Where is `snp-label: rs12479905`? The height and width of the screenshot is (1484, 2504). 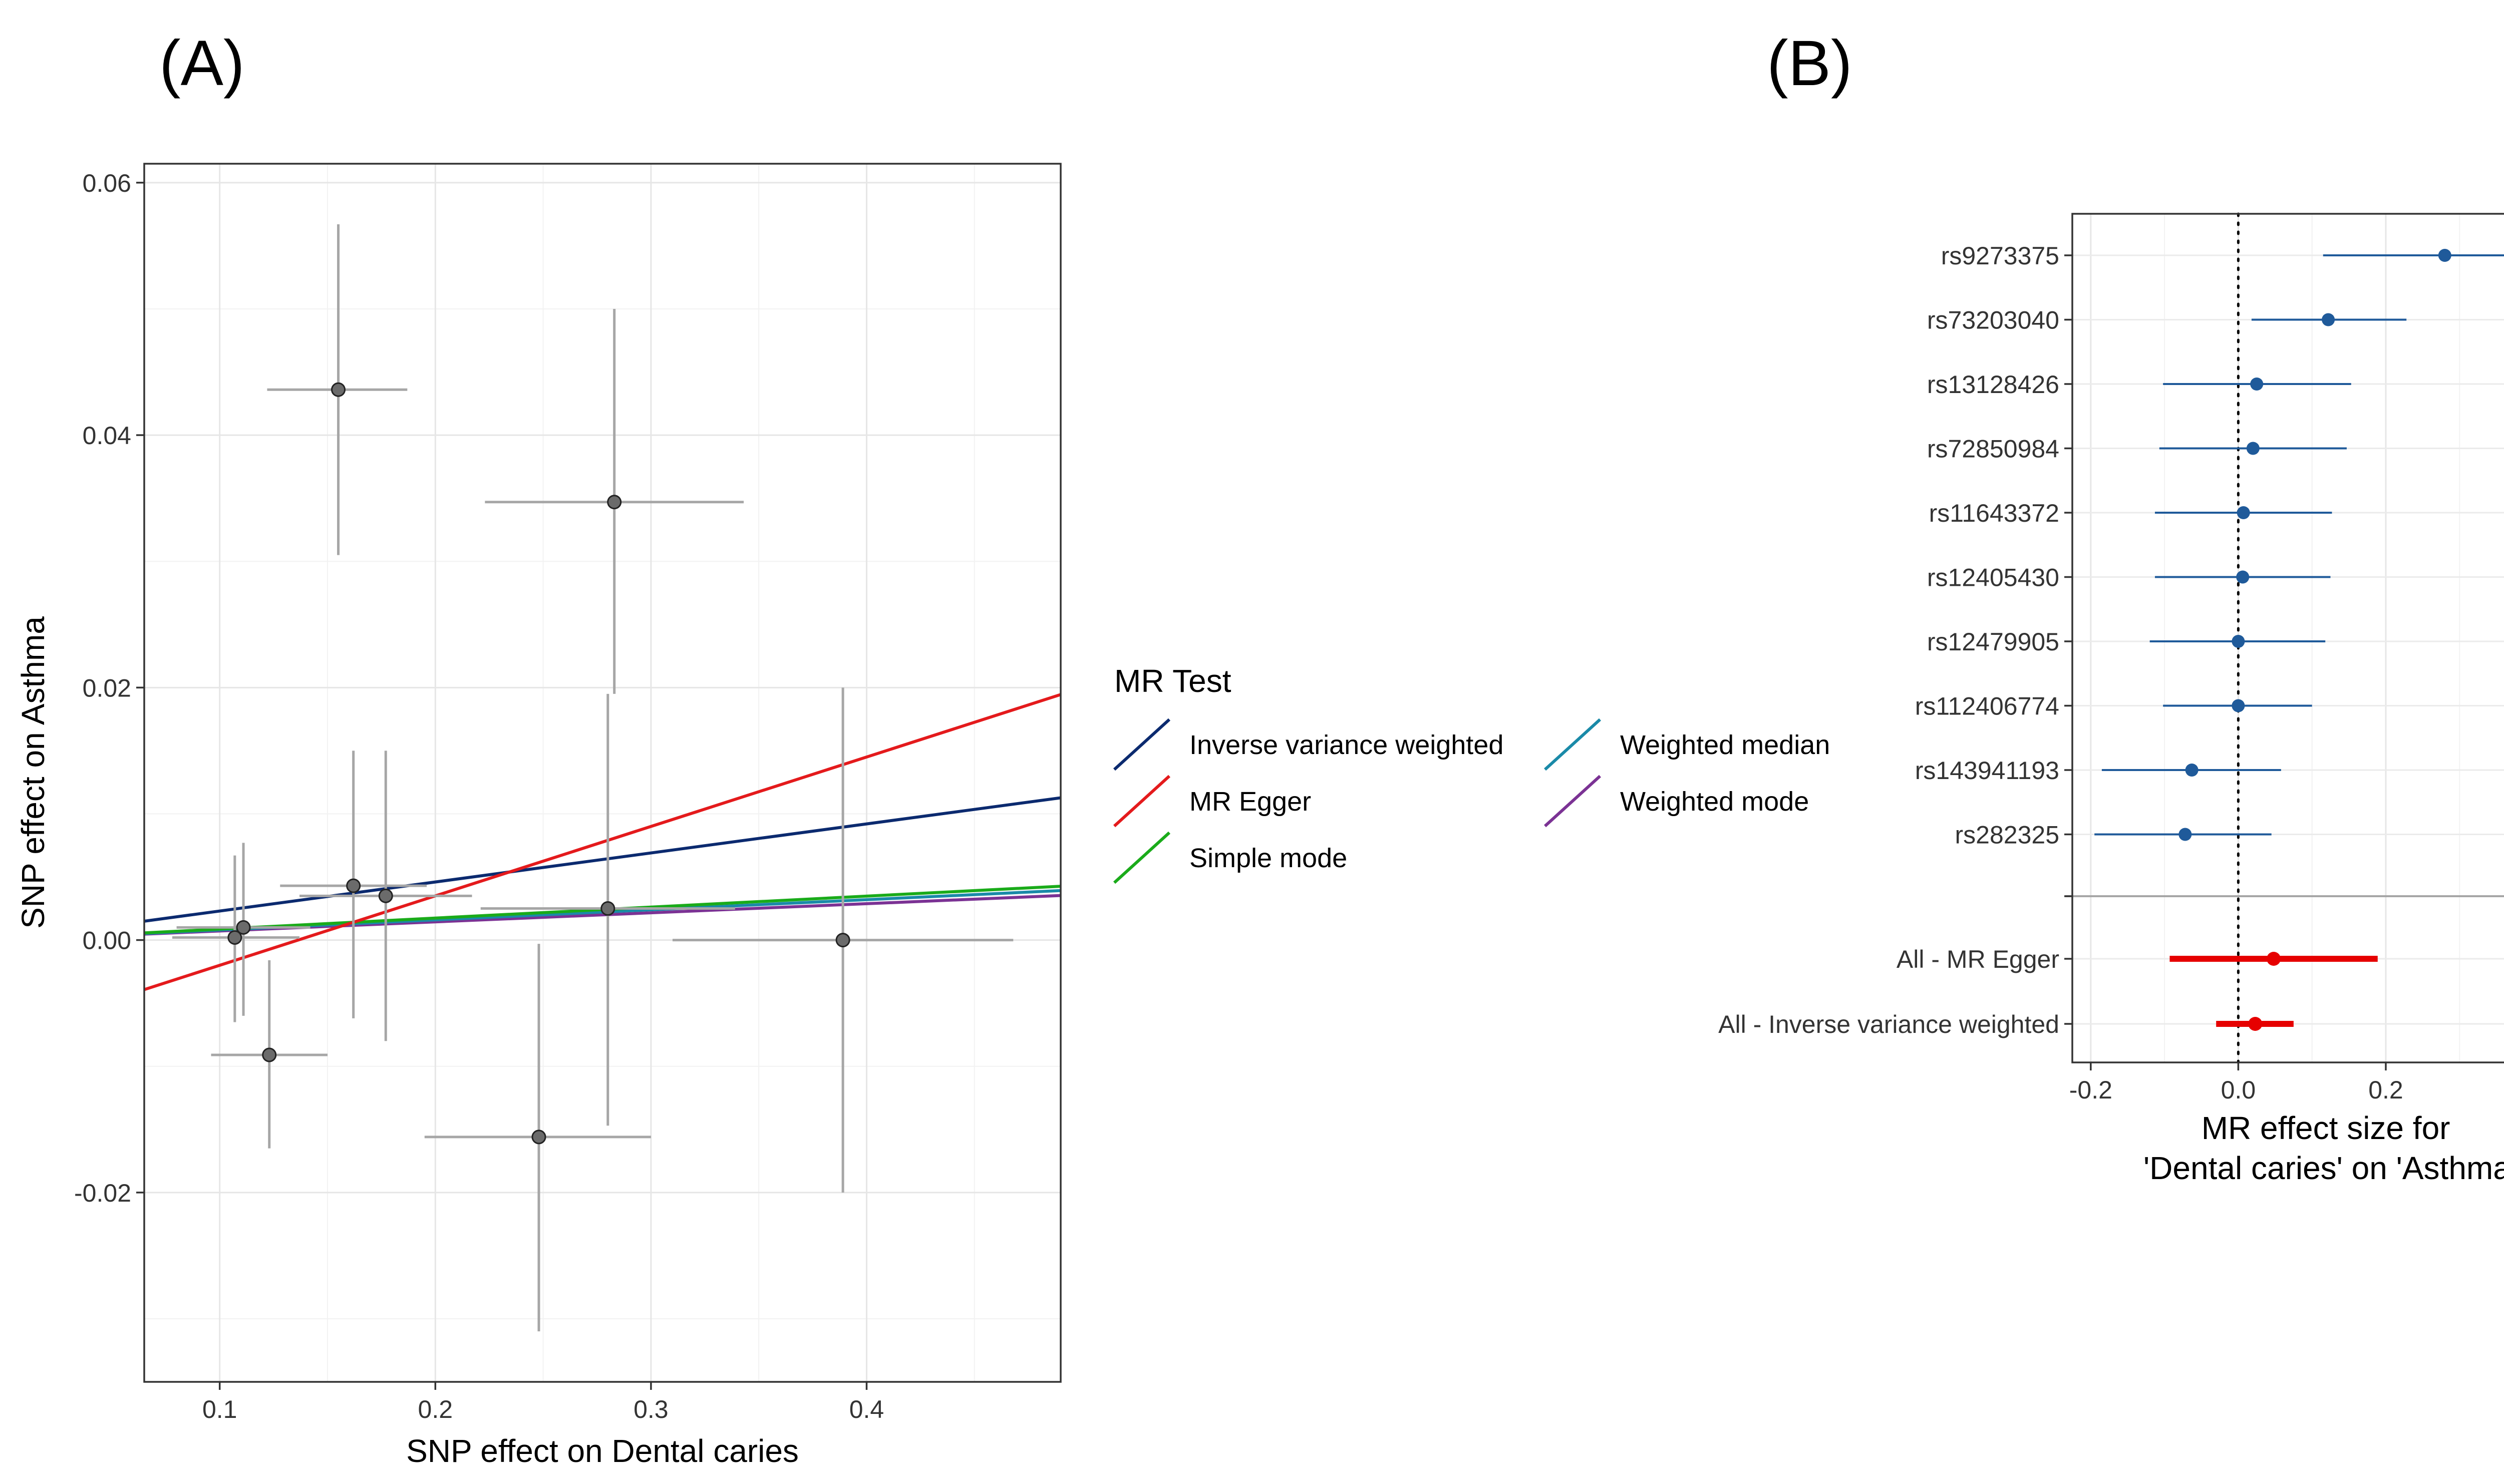 snp-label: rs12479905 is located at coordinates (1993, 642).